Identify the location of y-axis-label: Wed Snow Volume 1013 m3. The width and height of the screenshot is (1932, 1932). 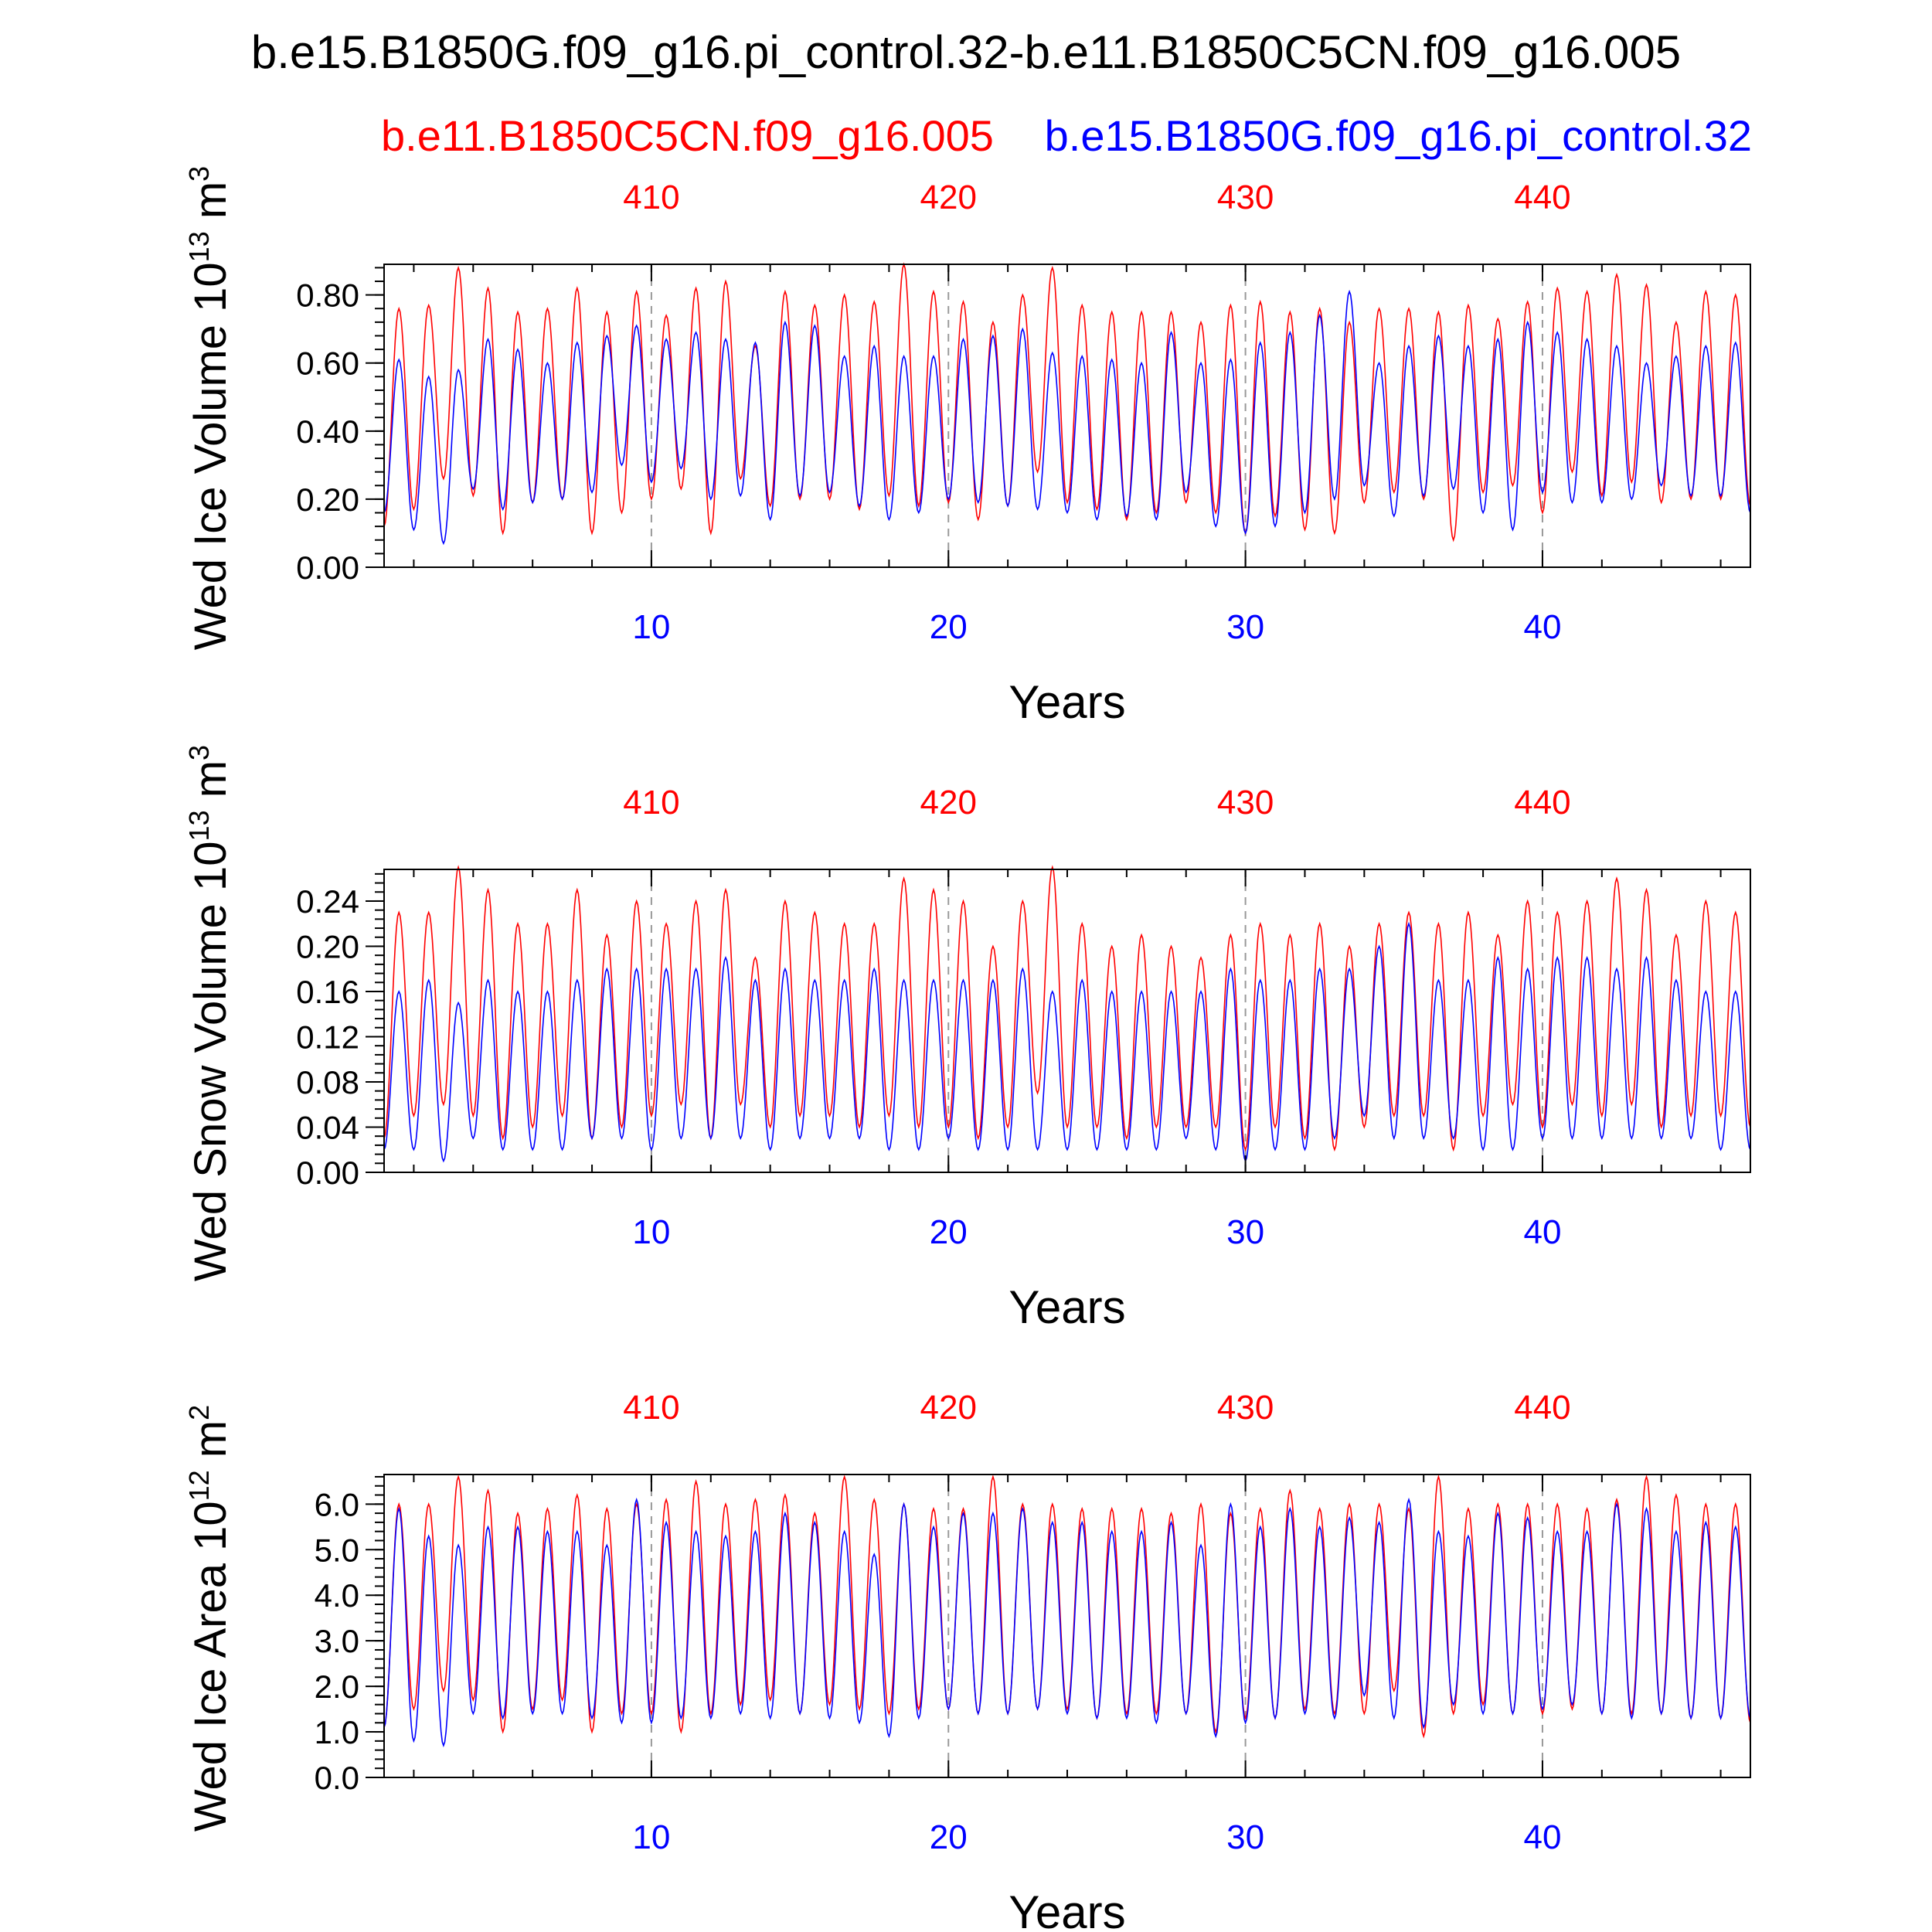
(209, 1013).